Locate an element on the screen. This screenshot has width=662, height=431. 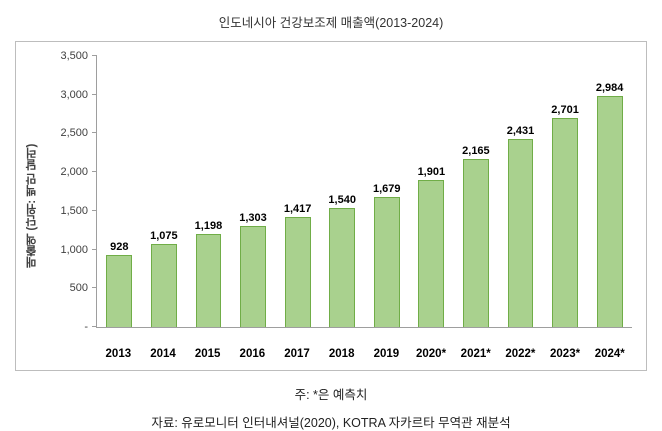
x-axis-label: 2015 is located at coordinates (207, 354).